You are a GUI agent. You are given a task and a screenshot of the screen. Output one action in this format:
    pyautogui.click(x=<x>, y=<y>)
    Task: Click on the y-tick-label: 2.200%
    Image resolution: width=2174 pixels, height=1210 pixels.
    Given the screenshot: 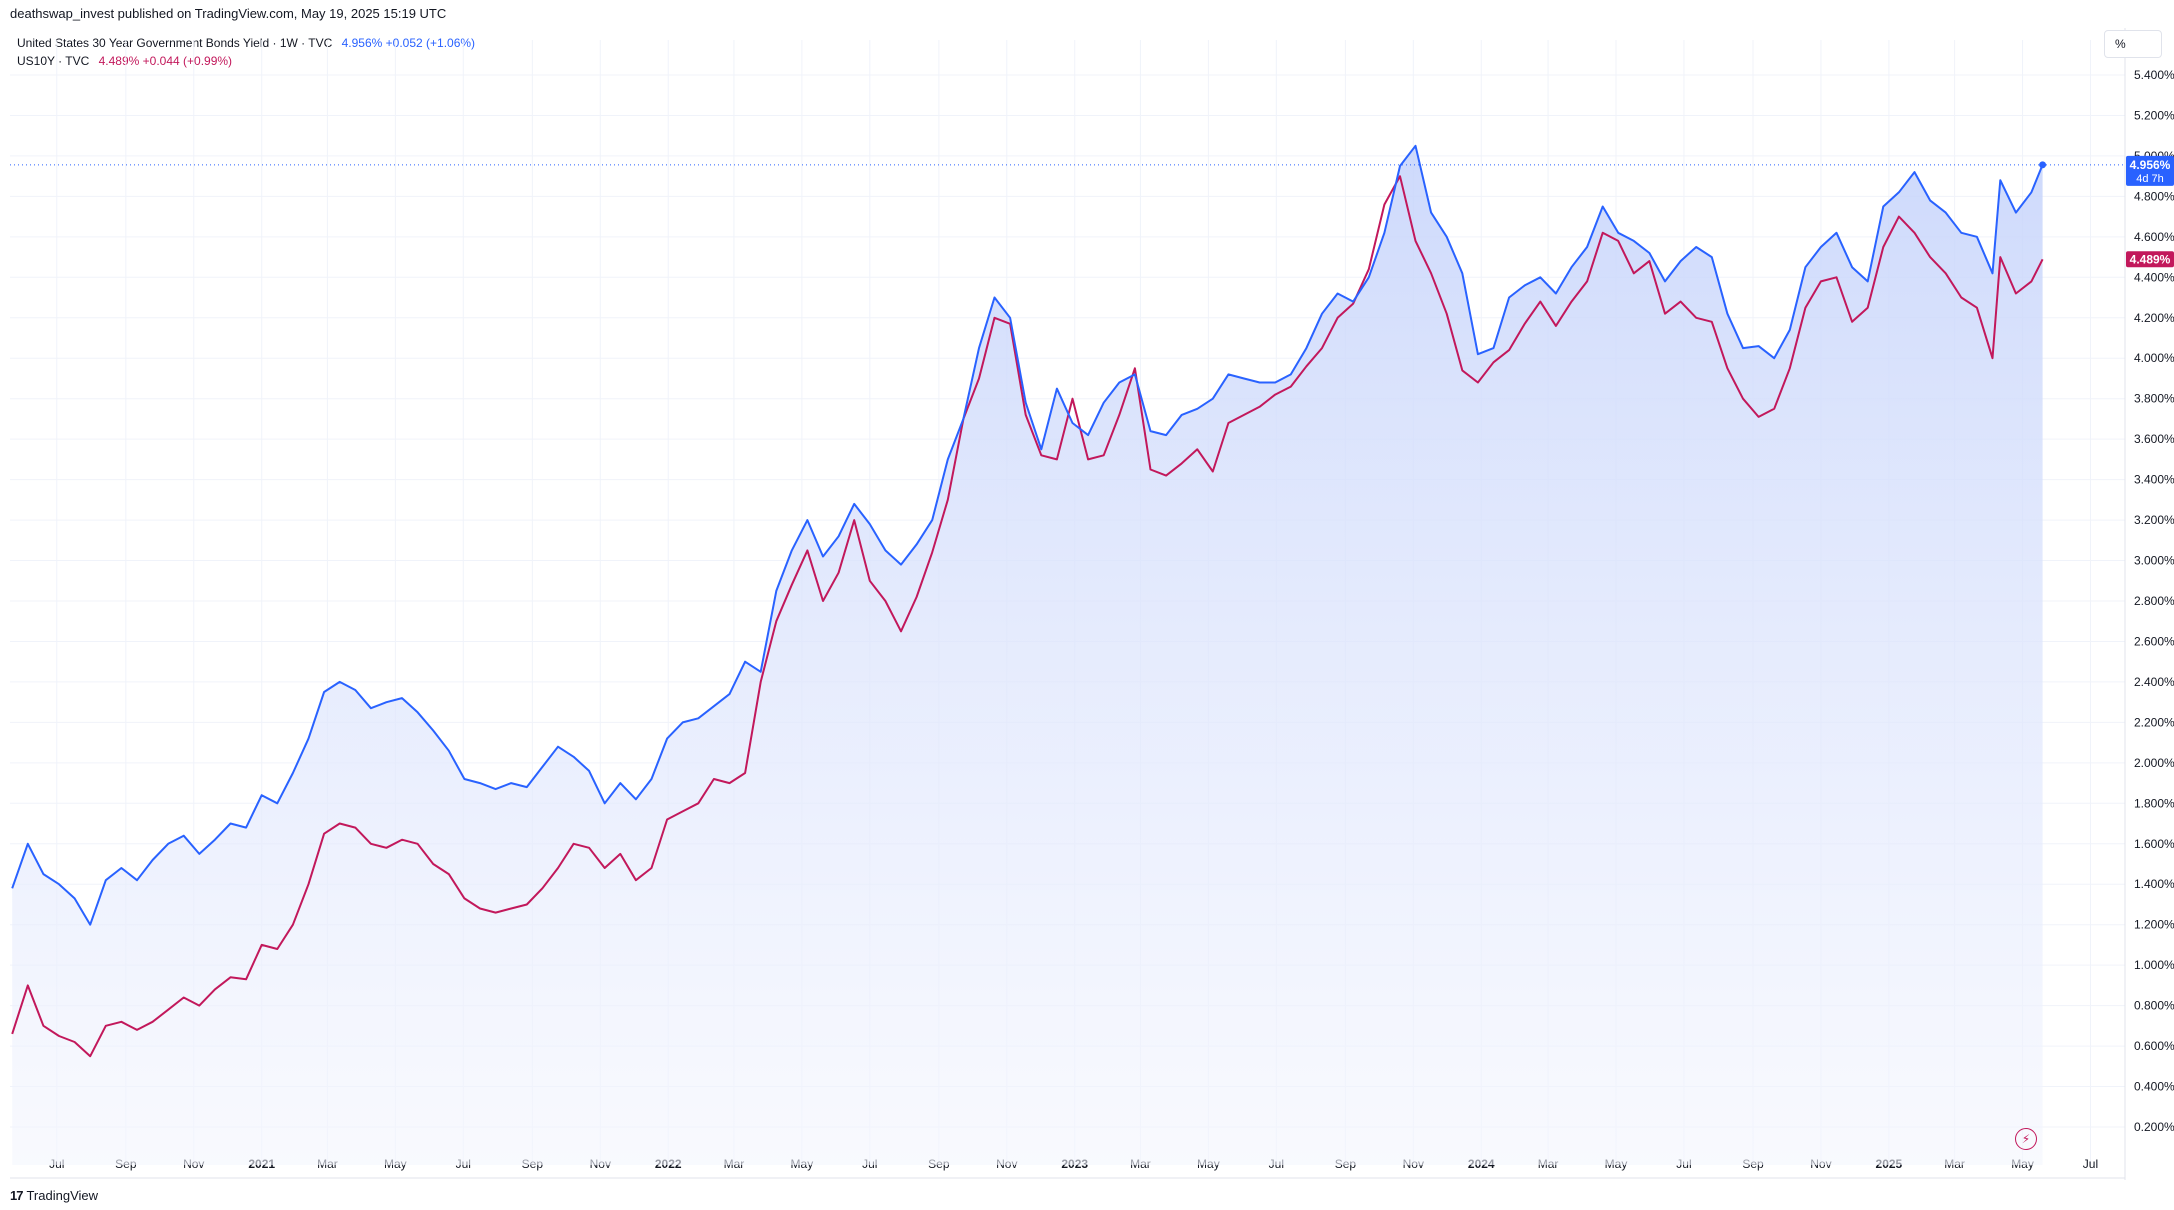 What is the action you would take?
    pyautogui.click(x=2154, y=722)
    